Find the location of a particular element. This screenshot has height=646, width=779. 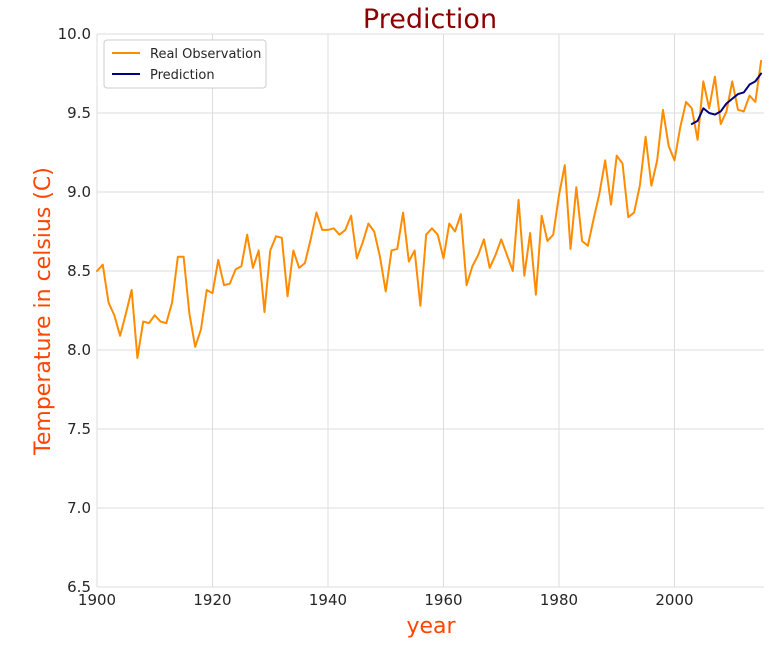

y-tick-label: 8.5 is located at coordinates (79, 271).